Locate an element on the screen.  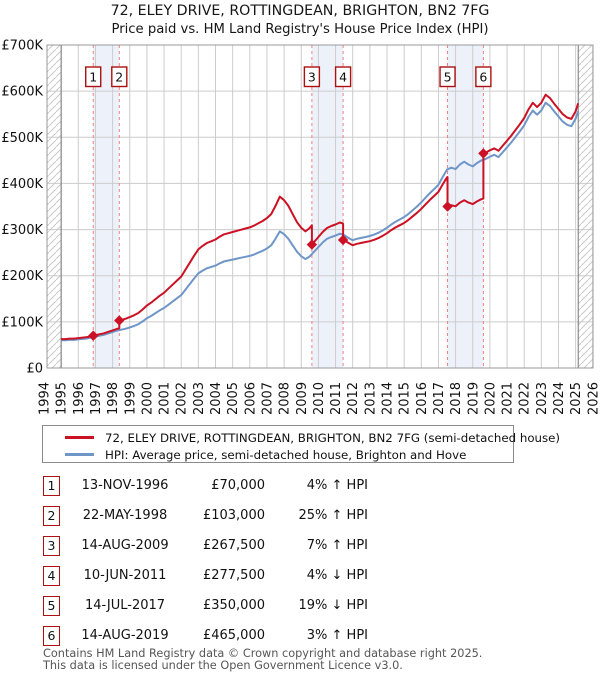
x-axis-tick-label: 2026 is located at coordinates (593, 398).